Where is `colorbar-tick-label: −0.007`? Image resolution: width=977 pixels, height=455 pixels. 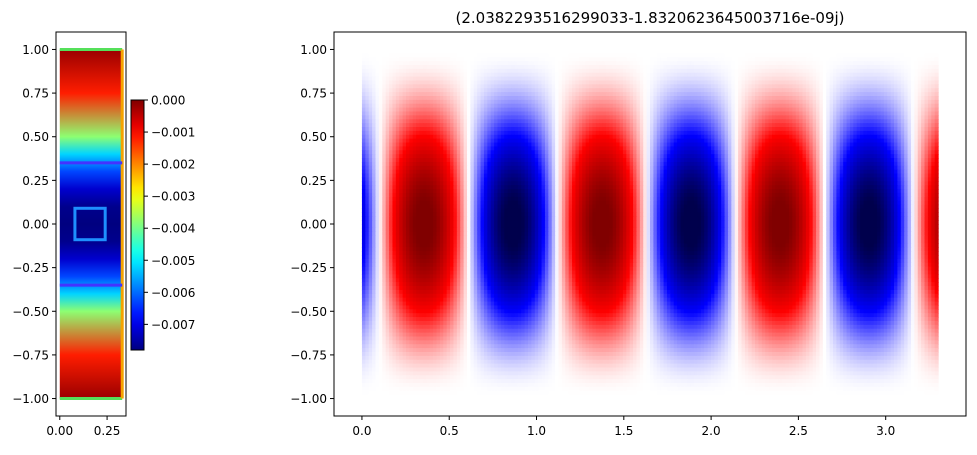
colorbar-tick-label: −0.007 is located at coordinates (173, 325).